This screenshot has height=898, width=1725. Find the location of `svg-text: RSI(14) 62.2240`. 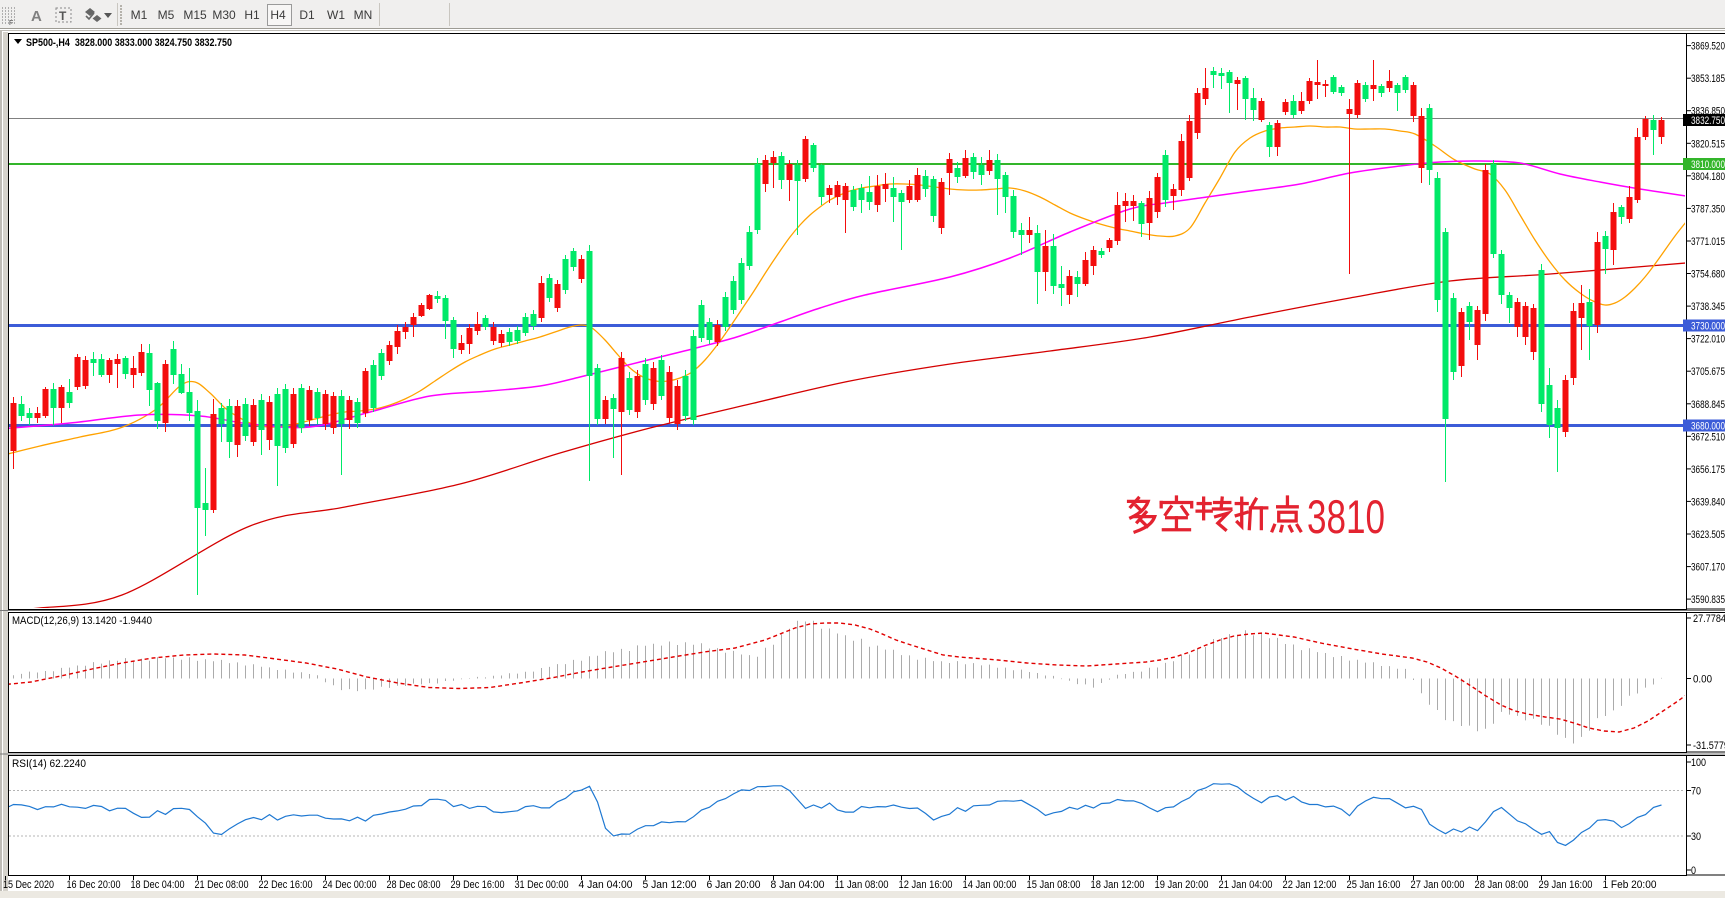

svg-text: RSI(14) 62.2240 is located at coordinates (49, 764).